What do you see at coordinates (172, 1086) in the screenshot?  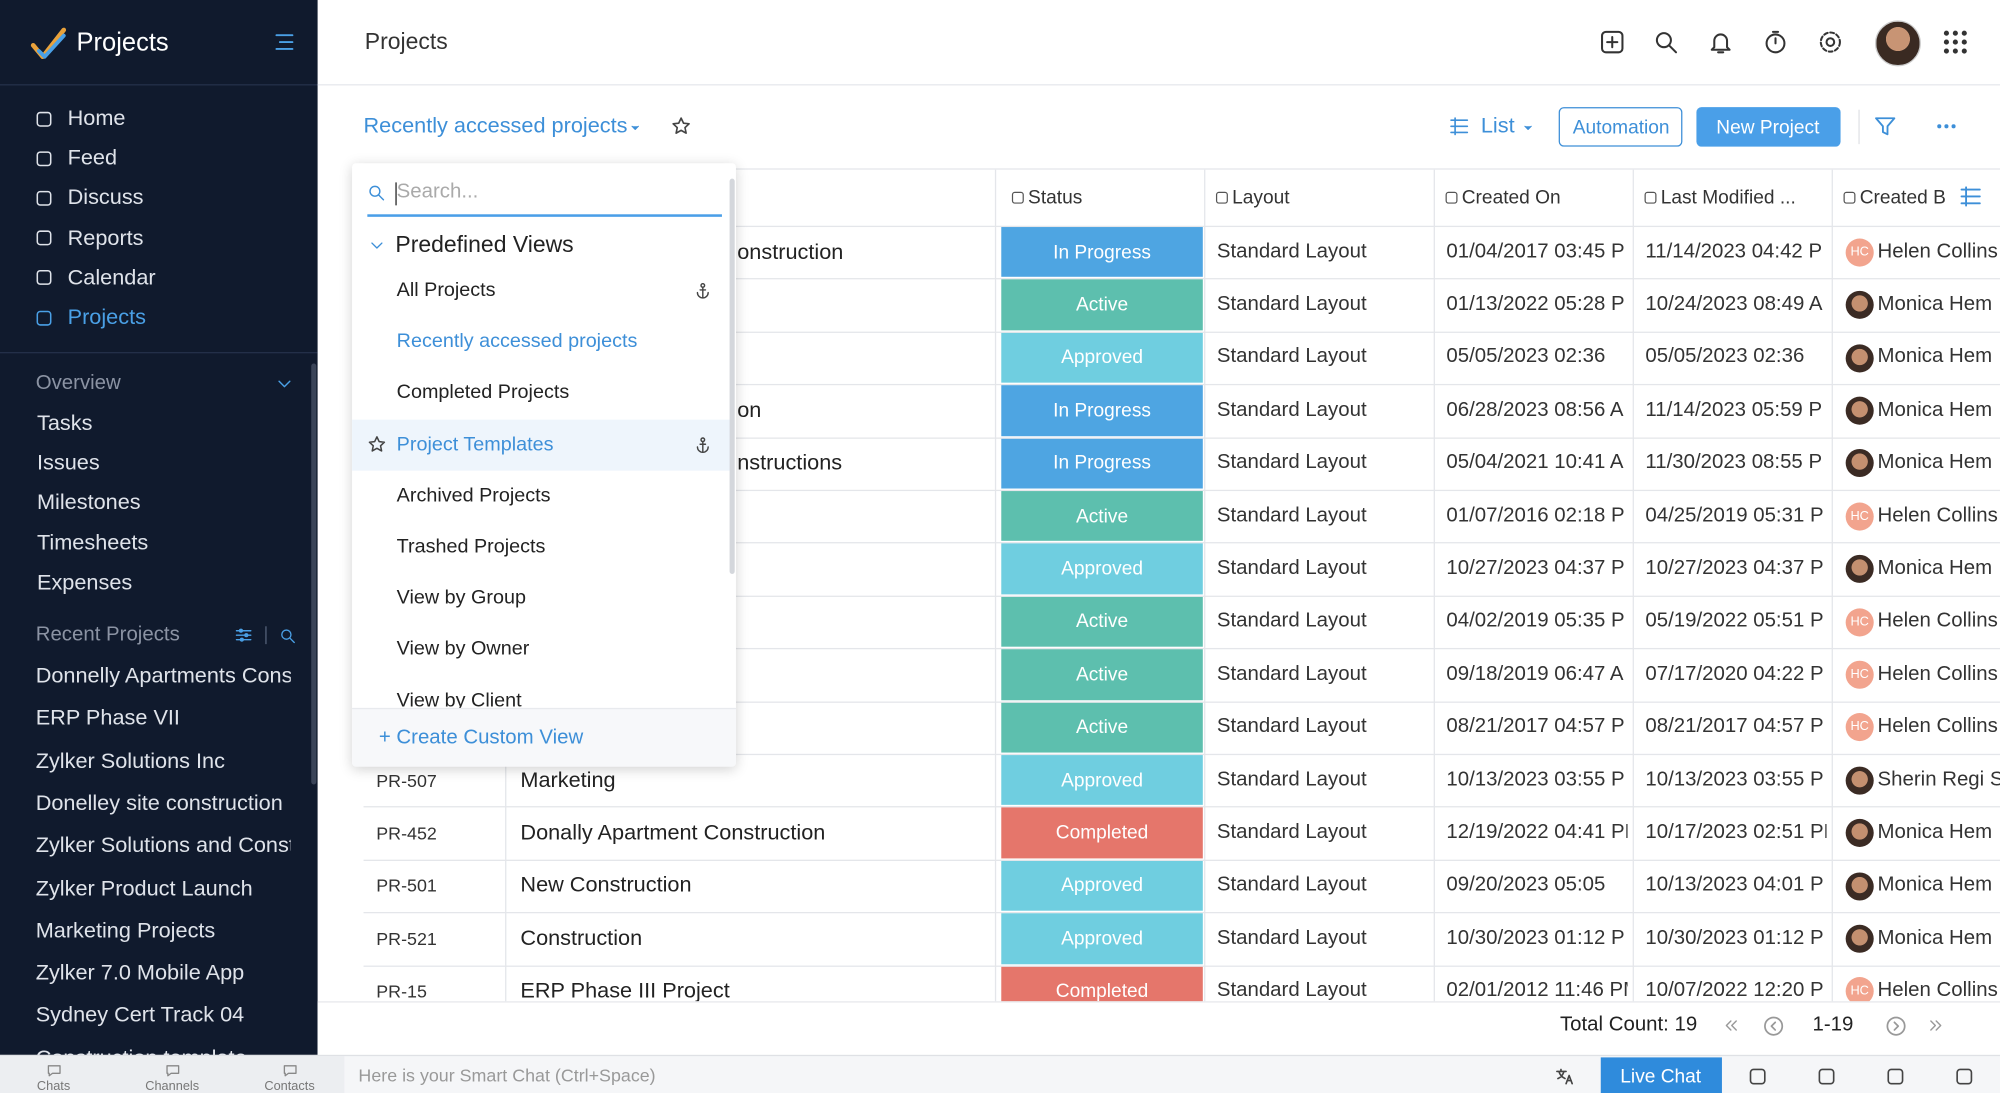 I see `chat-tab: Channels` at bounding box center [172, 1086].